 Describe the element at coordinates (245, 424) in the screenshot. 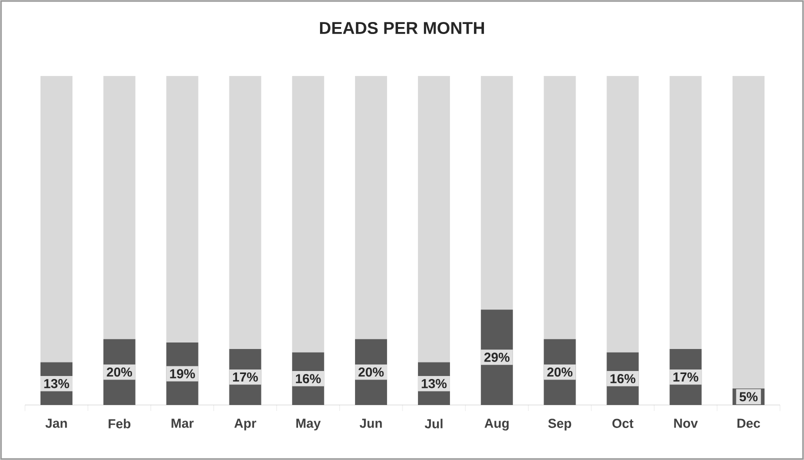

I see `x-tick-label: Apr` at that location.